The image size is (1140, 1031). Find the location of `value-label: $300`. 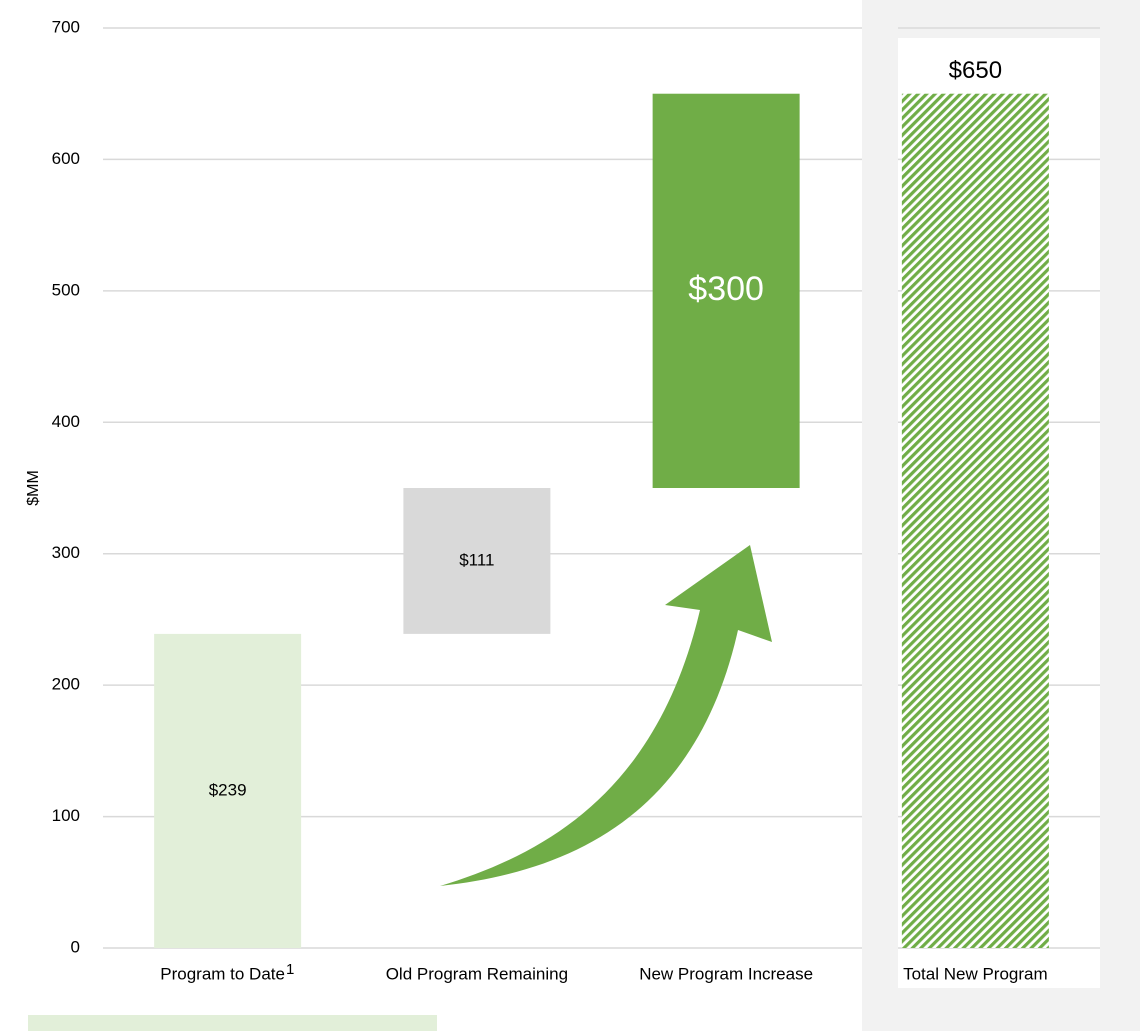

value-label: $300 is located at coordinates (726, 289).